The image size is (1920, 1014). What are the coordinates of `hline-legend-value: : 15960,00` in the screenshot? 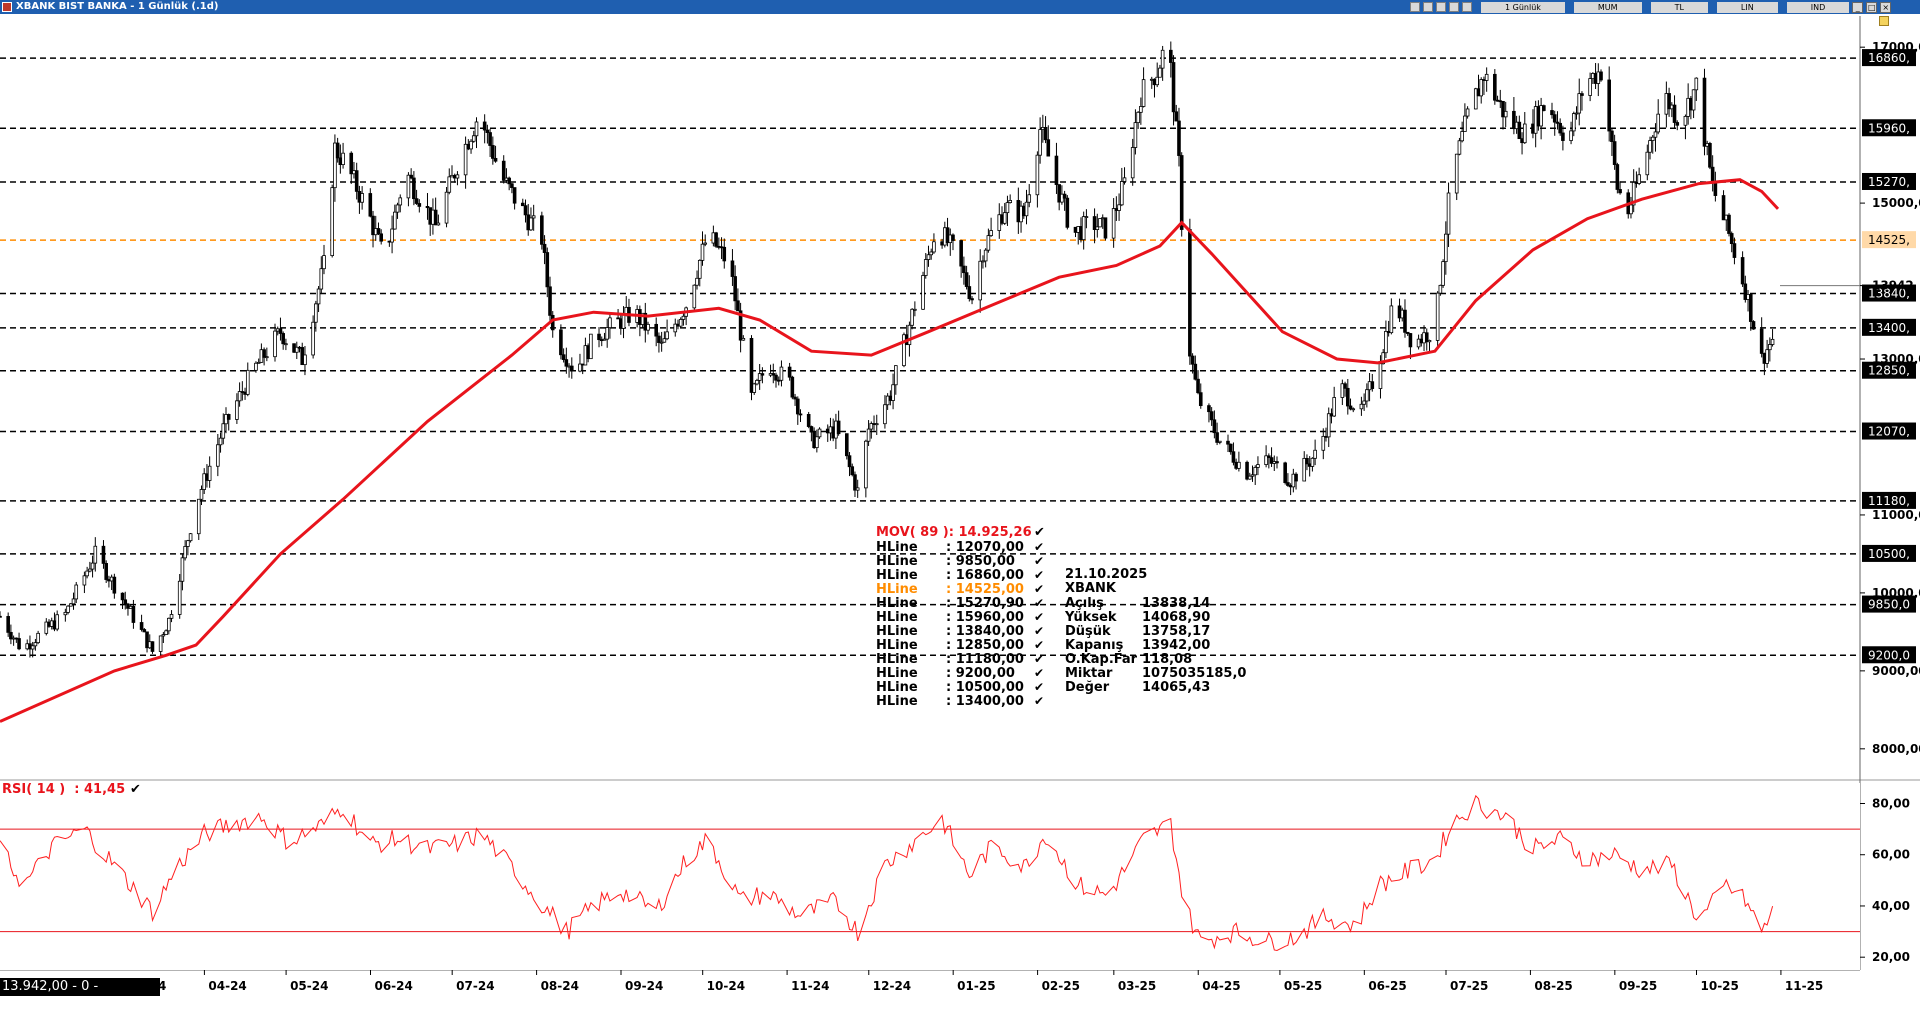 It's located at (985, 617).